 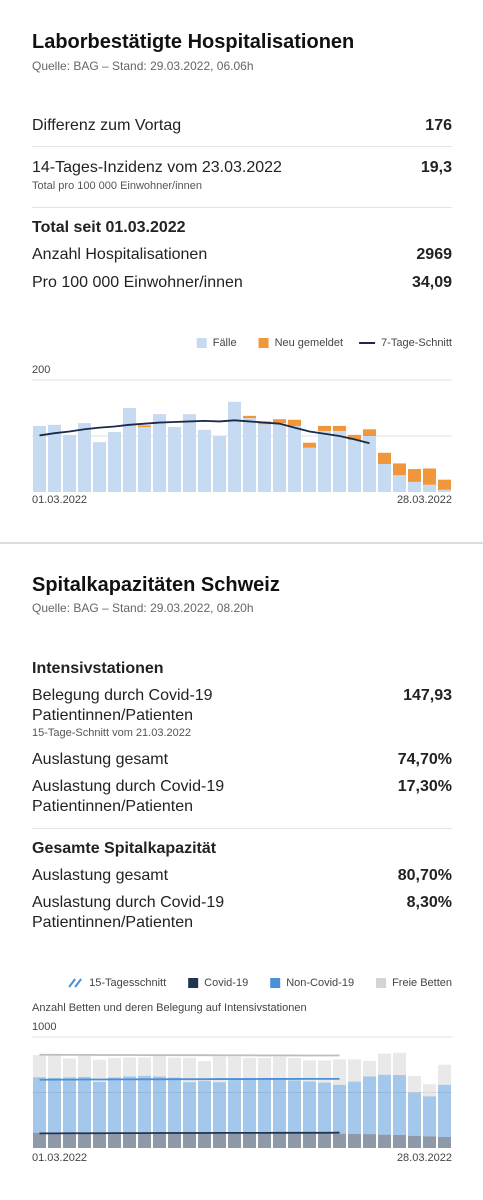 What do you see at coordinates (59, 500) in the screenshot?
I see `x-tick-label: 01.03.2022` at bounding box center [59, 500].